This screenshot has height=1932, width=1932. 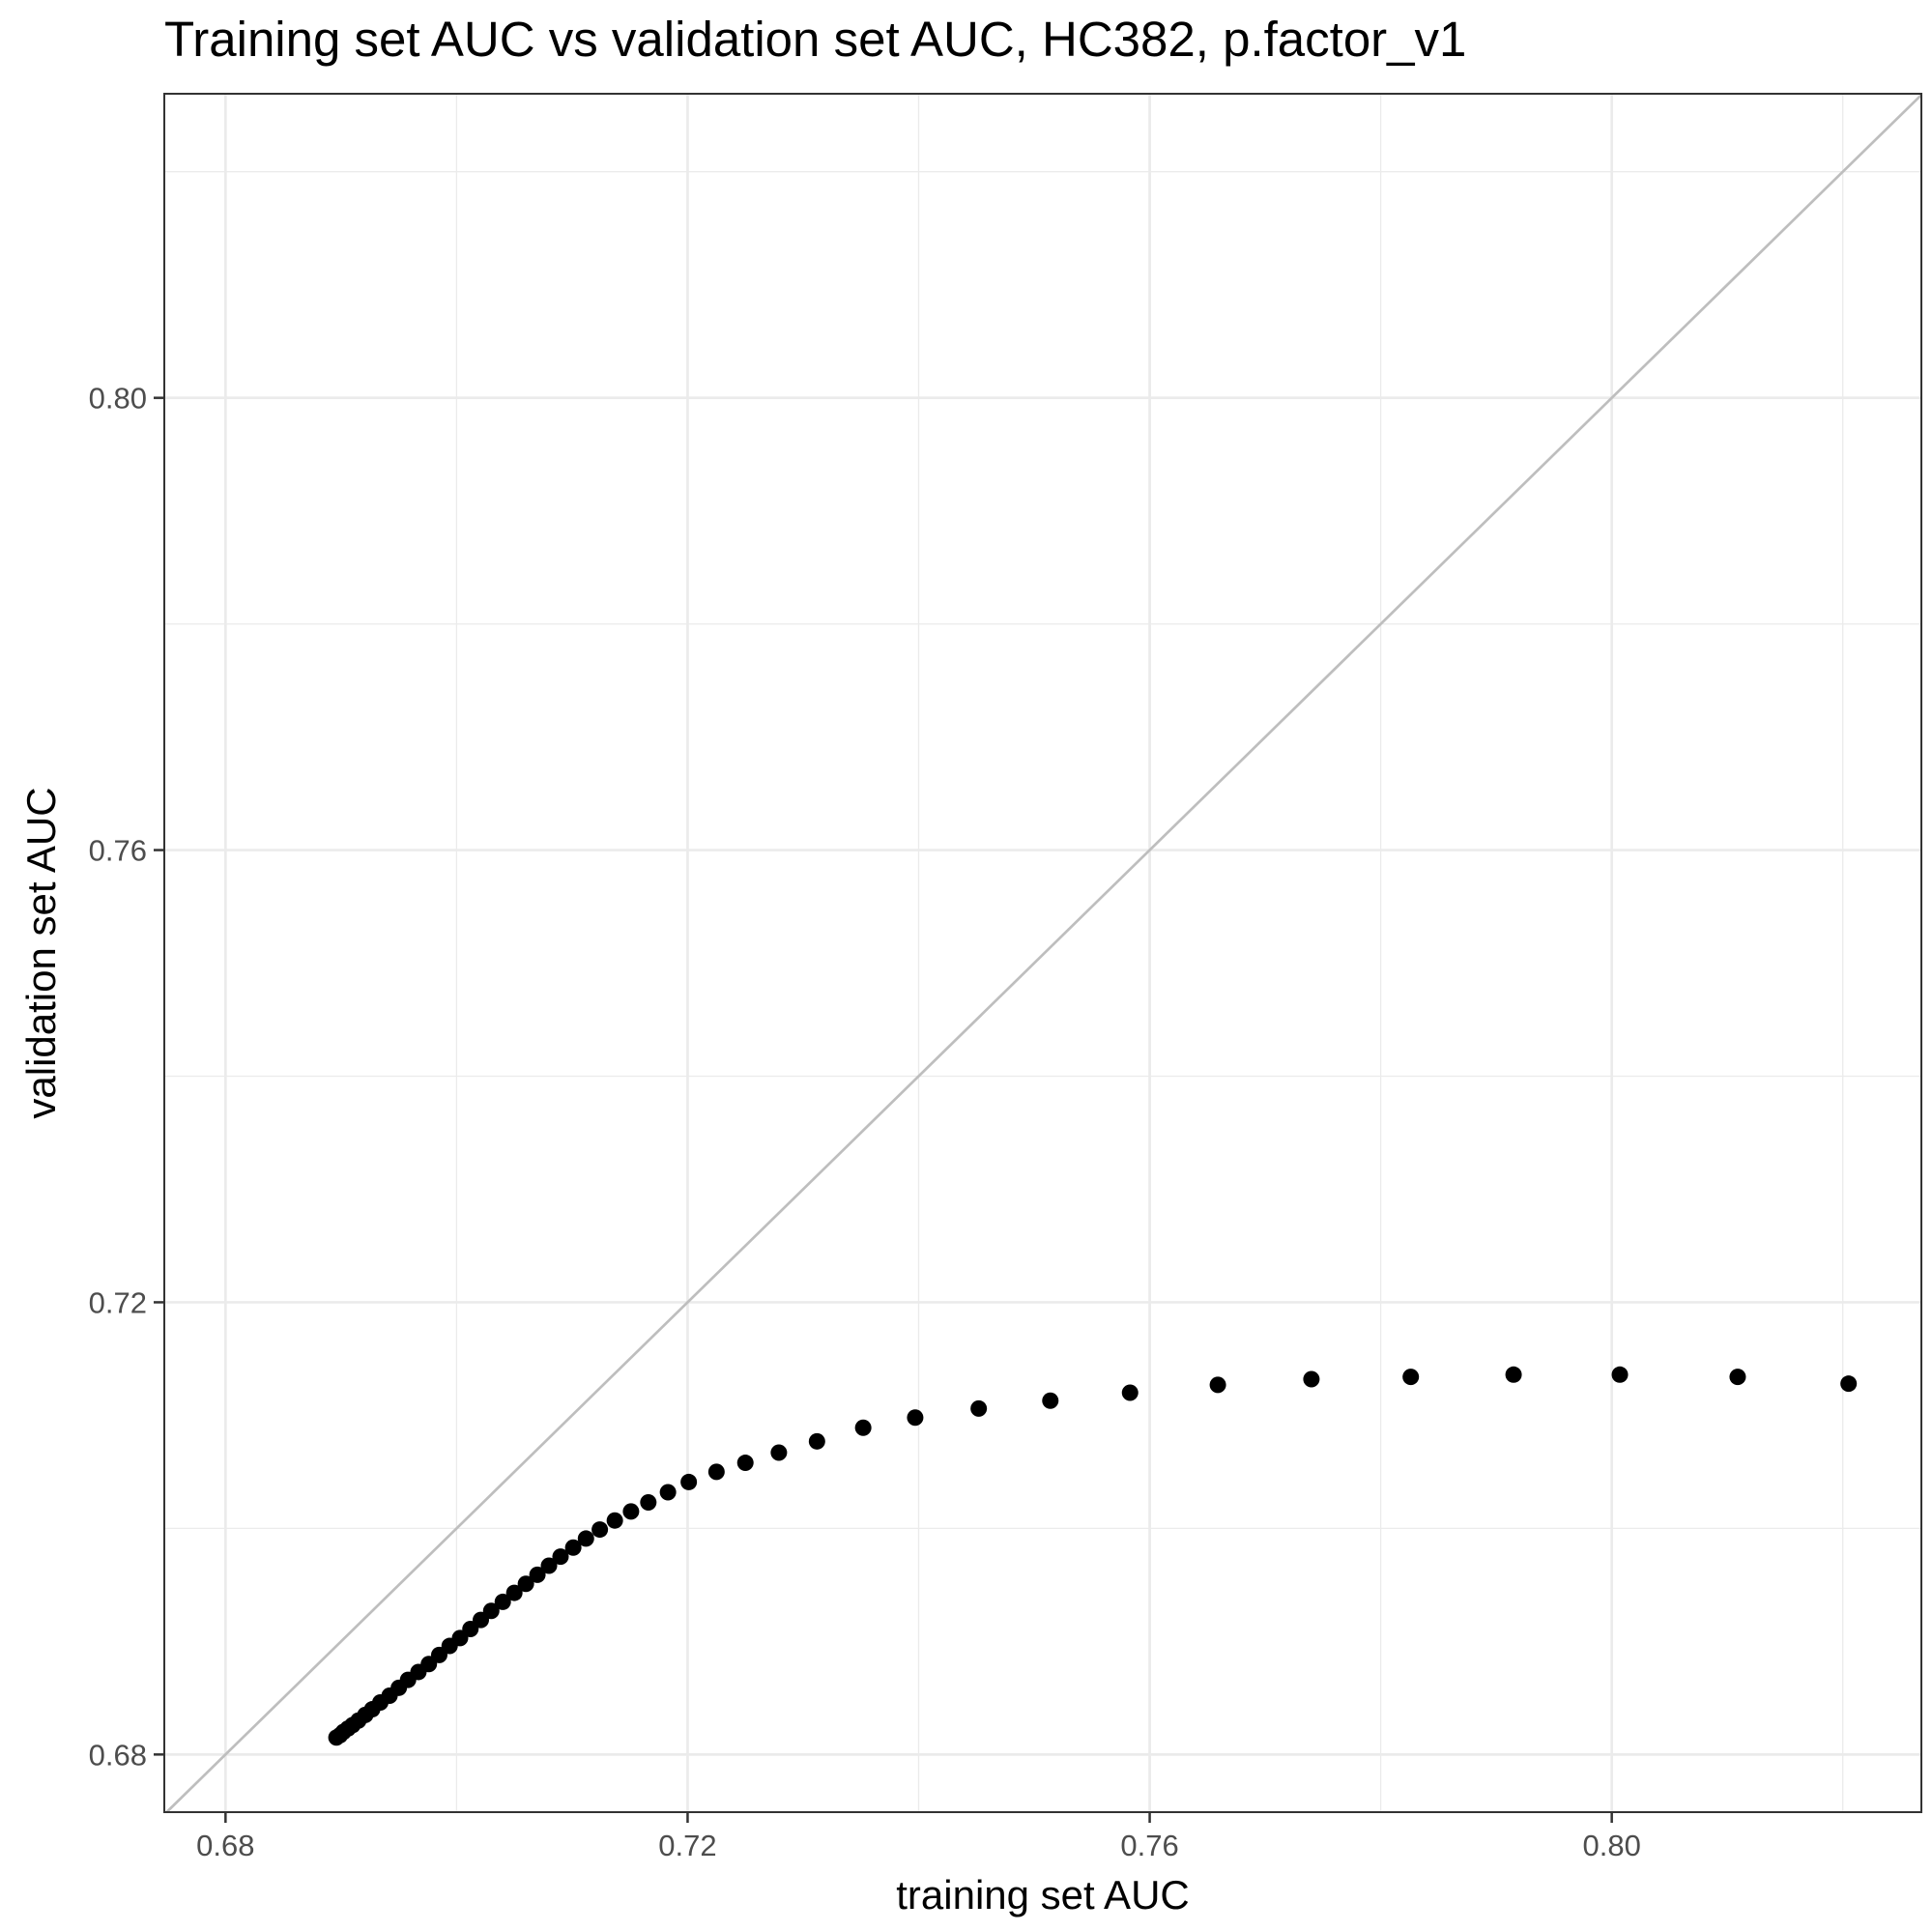 What do you see at coordinates (1042, 1895) in the screenshot?
I see `x-axis-title: training set AUC` at bounding box center [1042, 1895].